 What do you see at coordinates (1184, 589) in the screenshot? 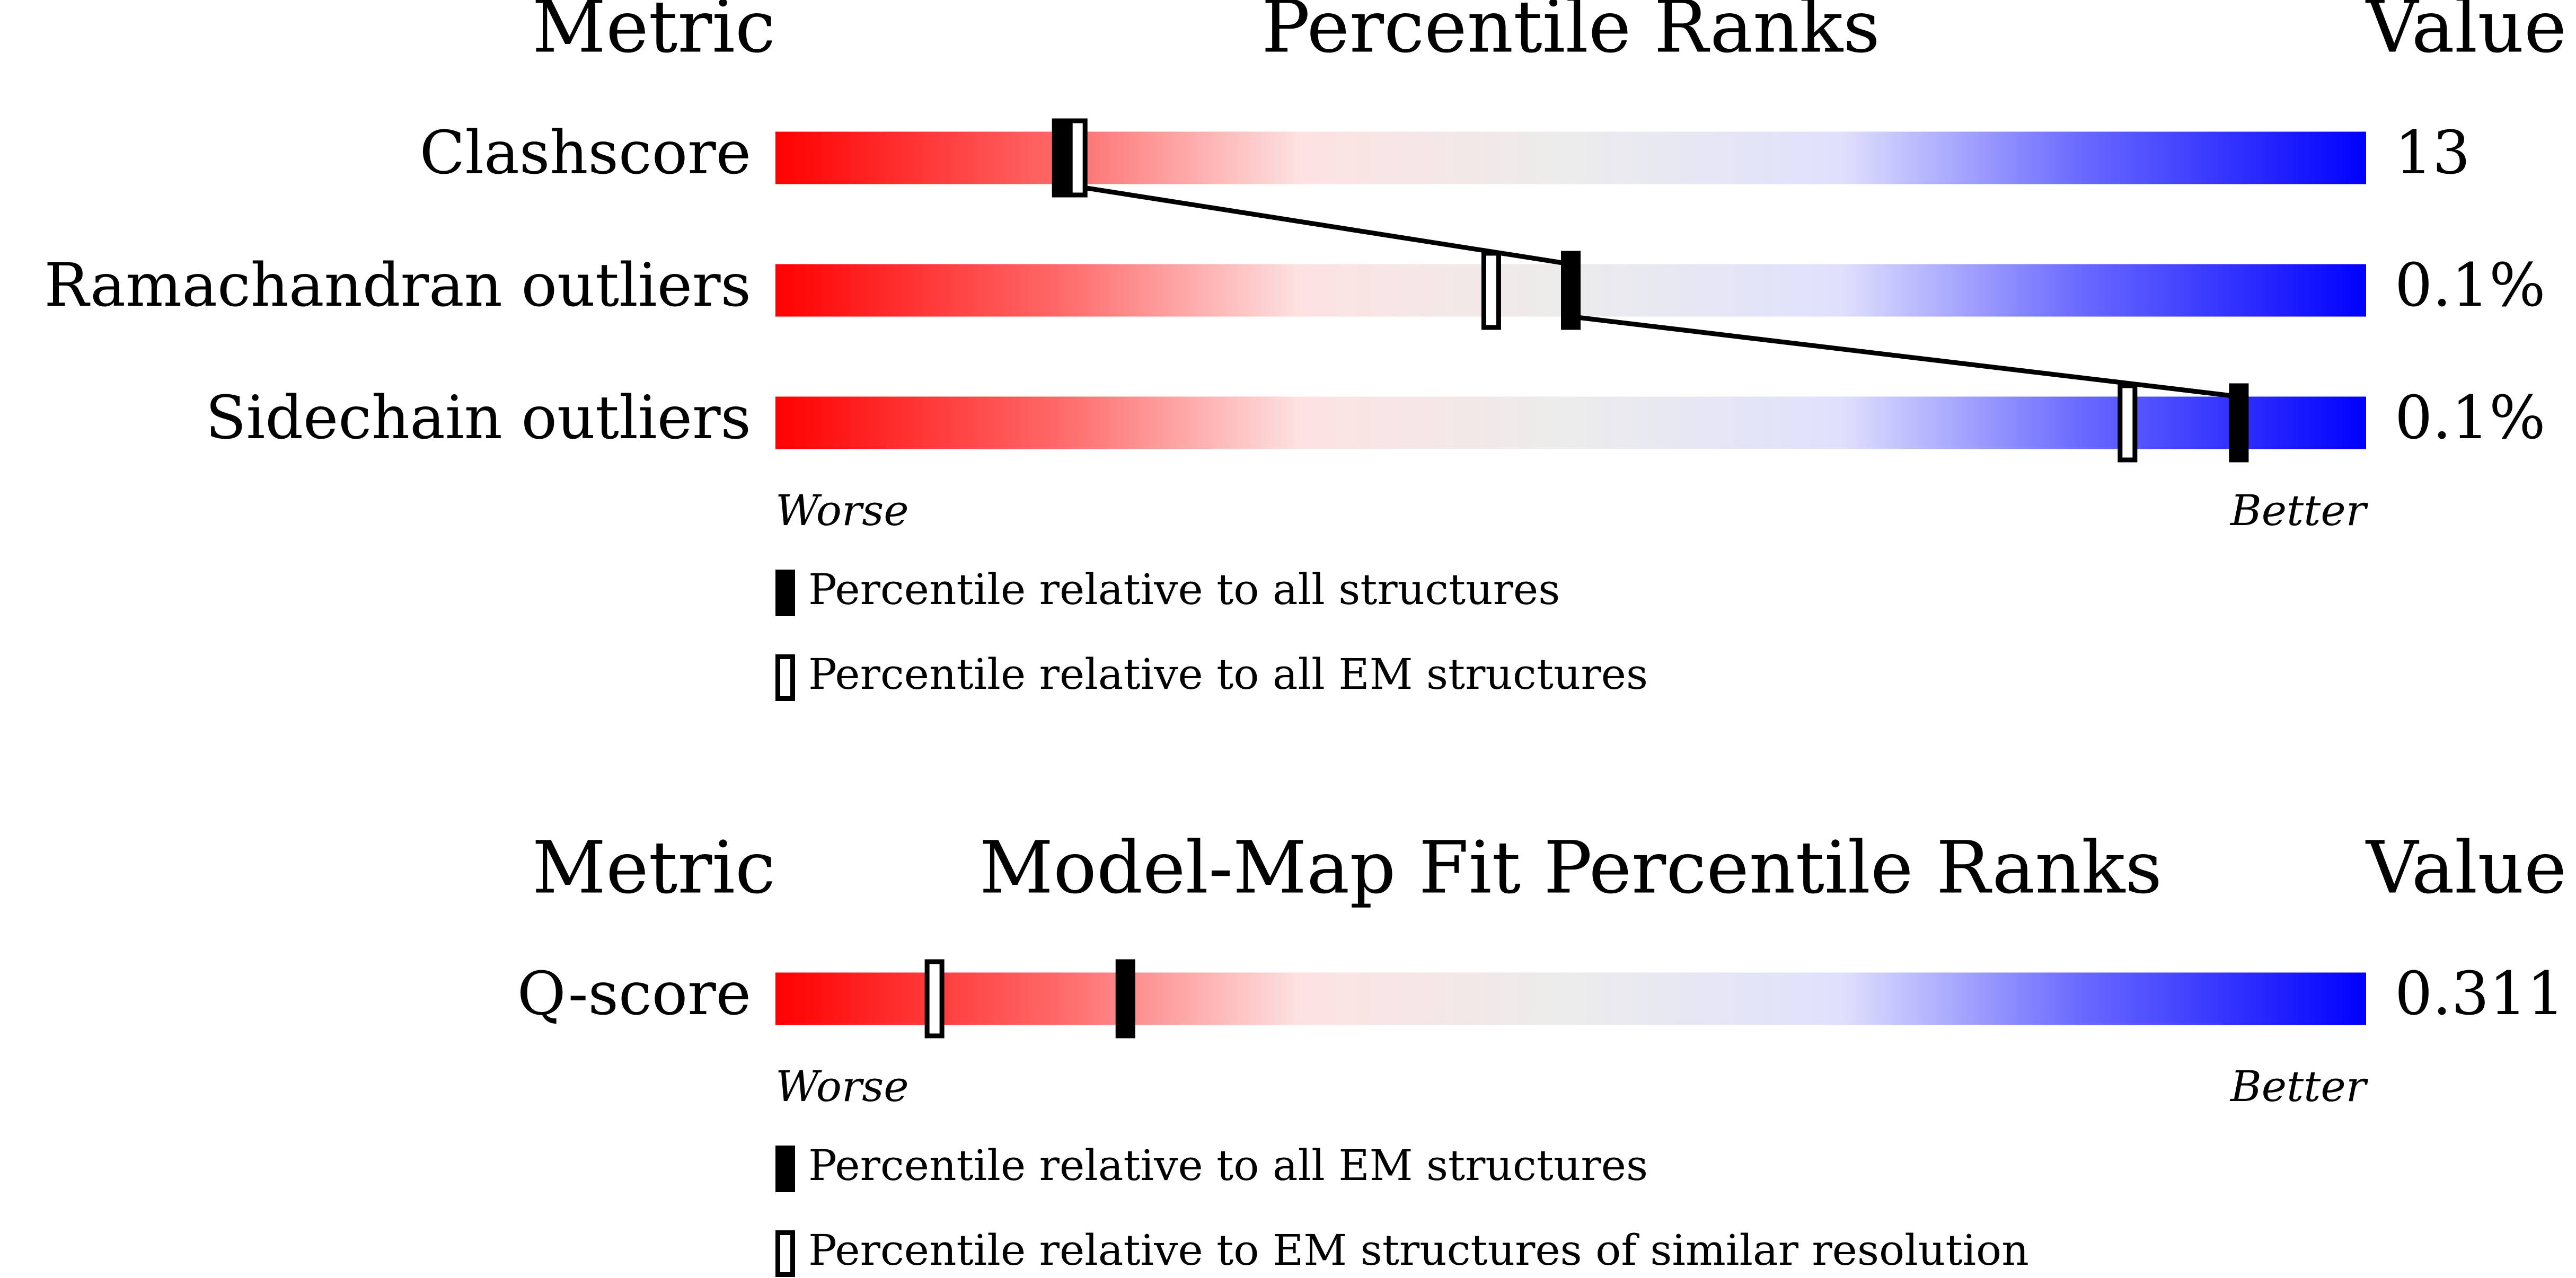
I see `legend-label: Percentile relative to all structures` at bounding box center [1184, 589].